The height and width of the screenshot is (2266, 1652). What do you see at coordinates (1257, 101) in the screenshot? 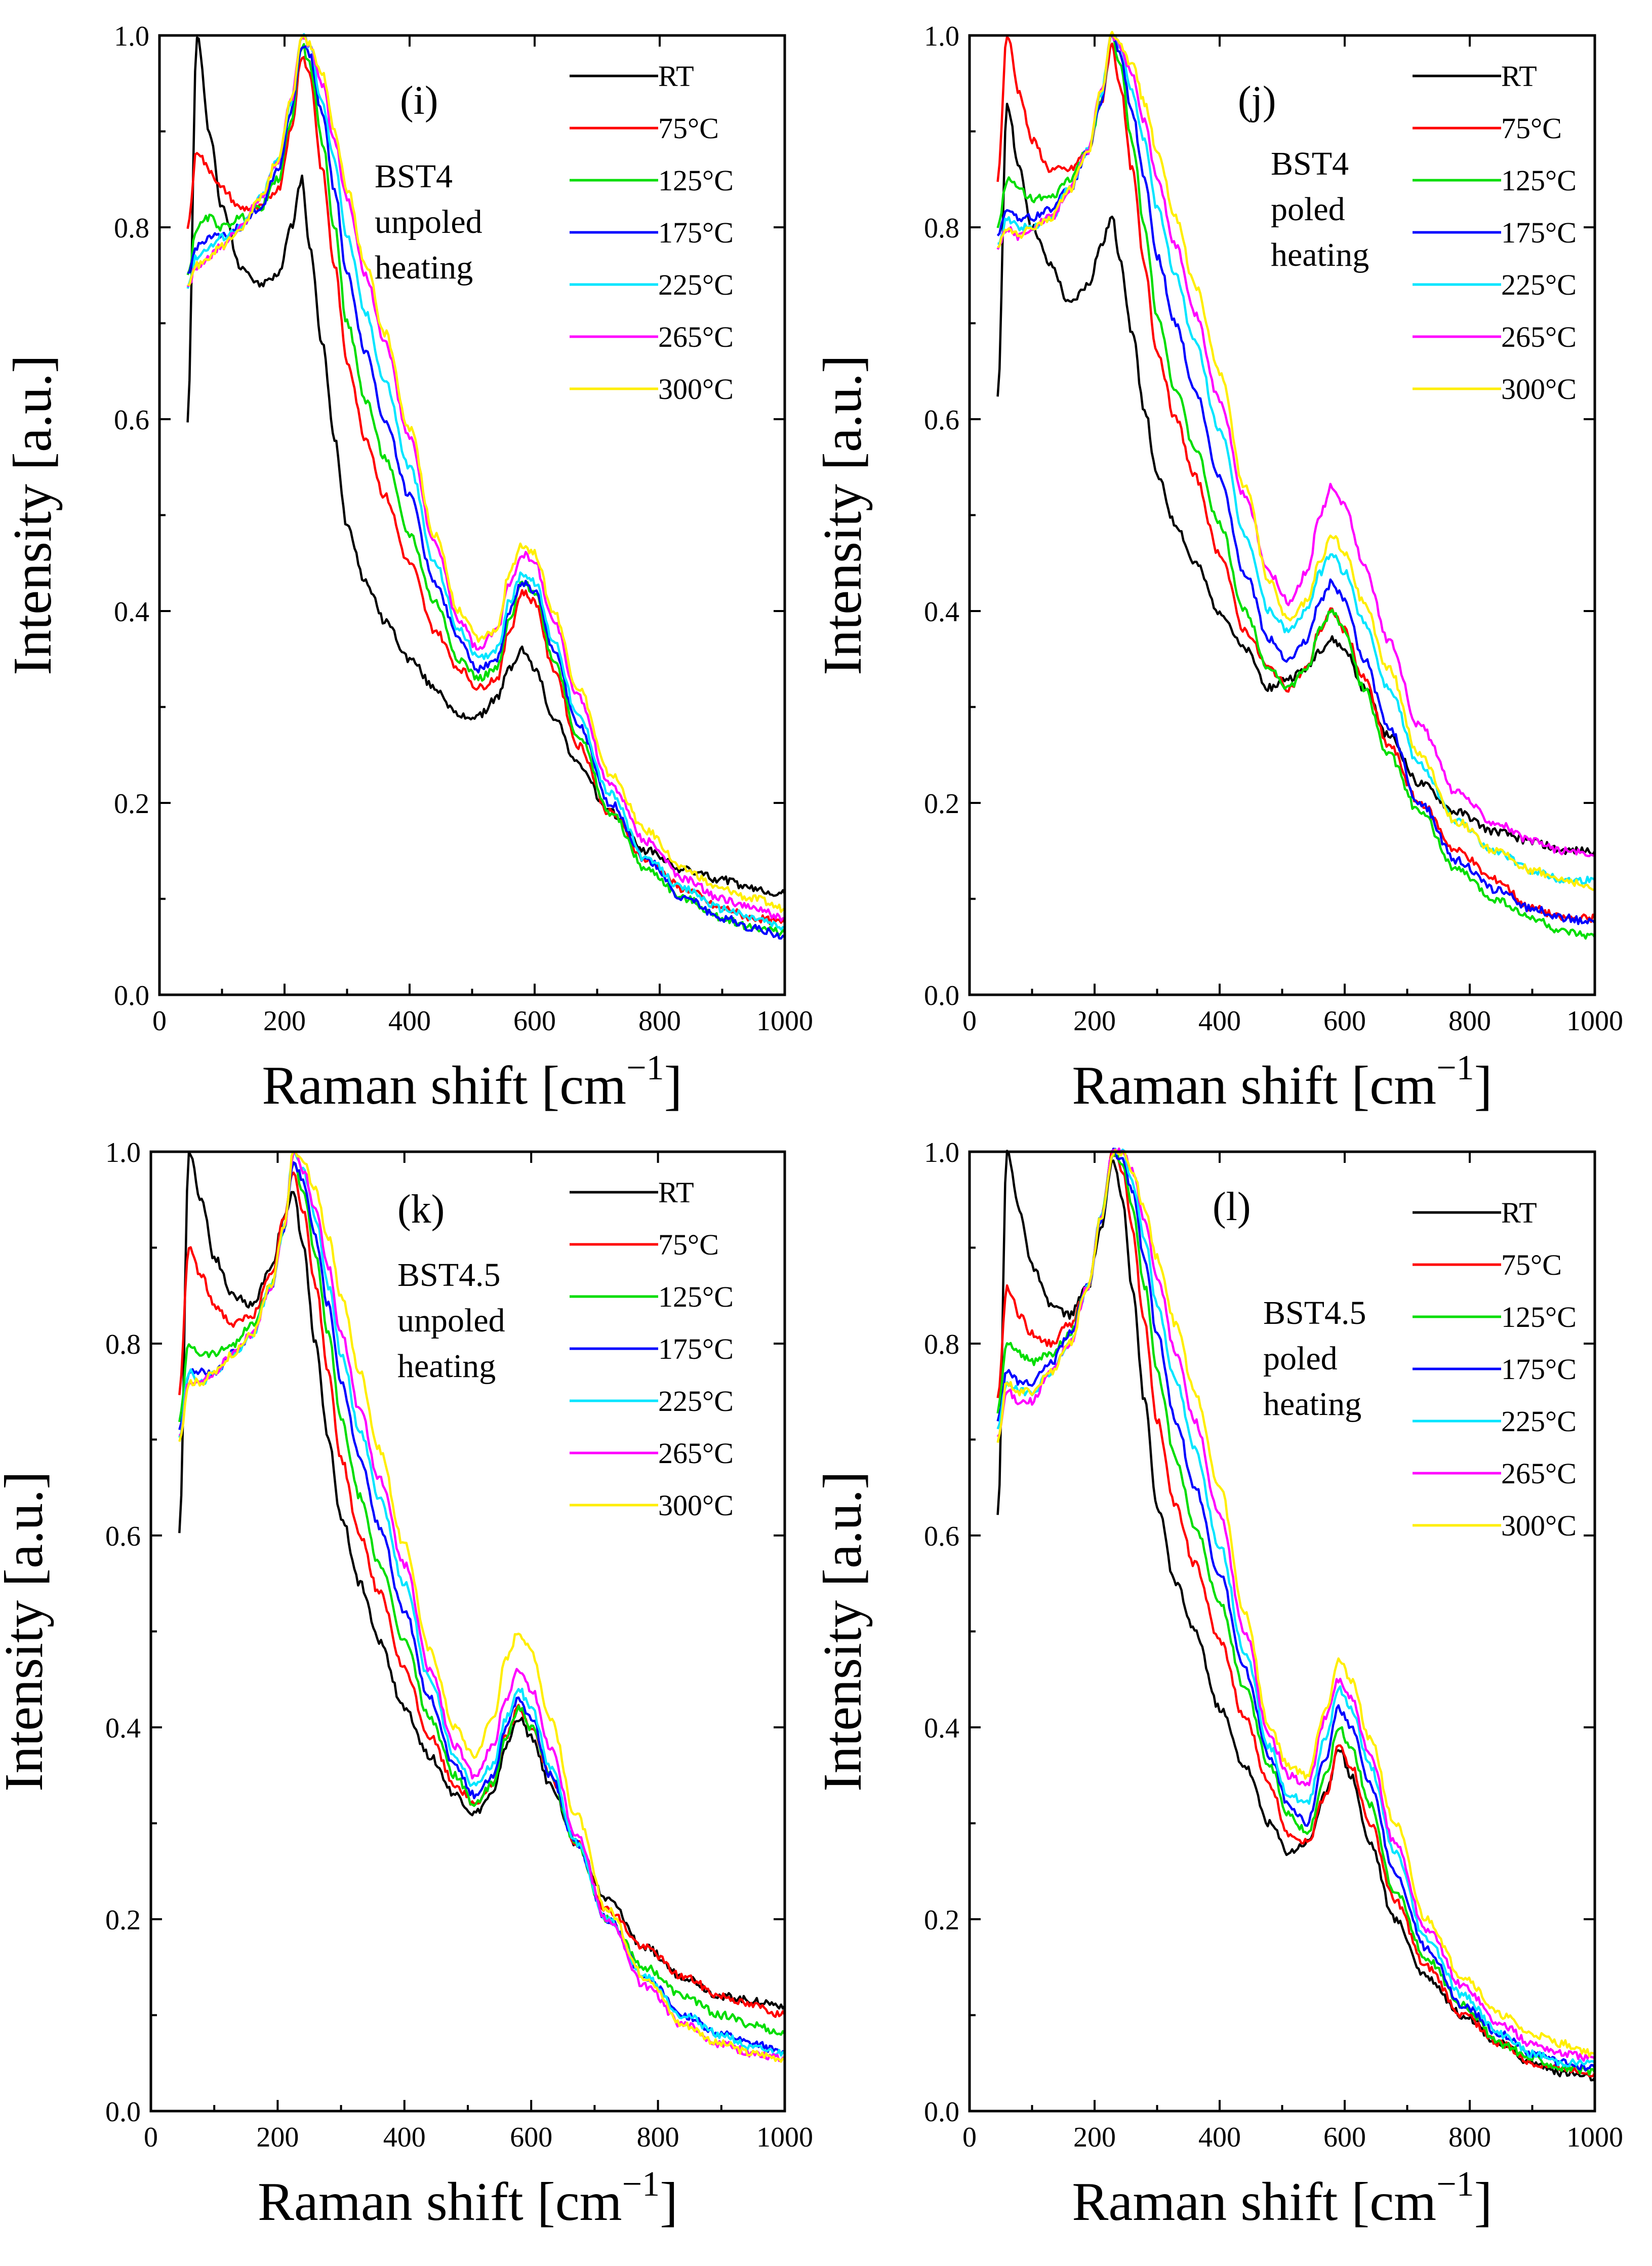
I see `panel-label: (j)` at bounding box center [1257, 101].